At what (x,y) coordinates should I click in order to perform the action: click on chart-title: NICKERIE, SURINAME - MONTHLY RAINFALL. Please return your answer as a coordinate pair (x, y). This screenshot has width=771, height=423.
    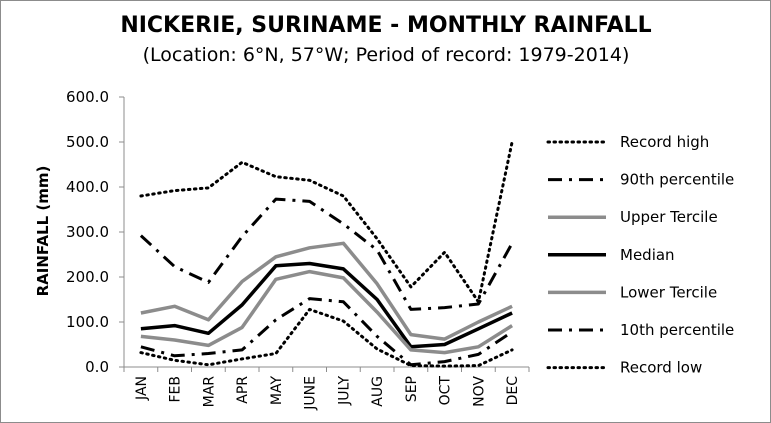
    Looking at the image, I should click on (385, 25).